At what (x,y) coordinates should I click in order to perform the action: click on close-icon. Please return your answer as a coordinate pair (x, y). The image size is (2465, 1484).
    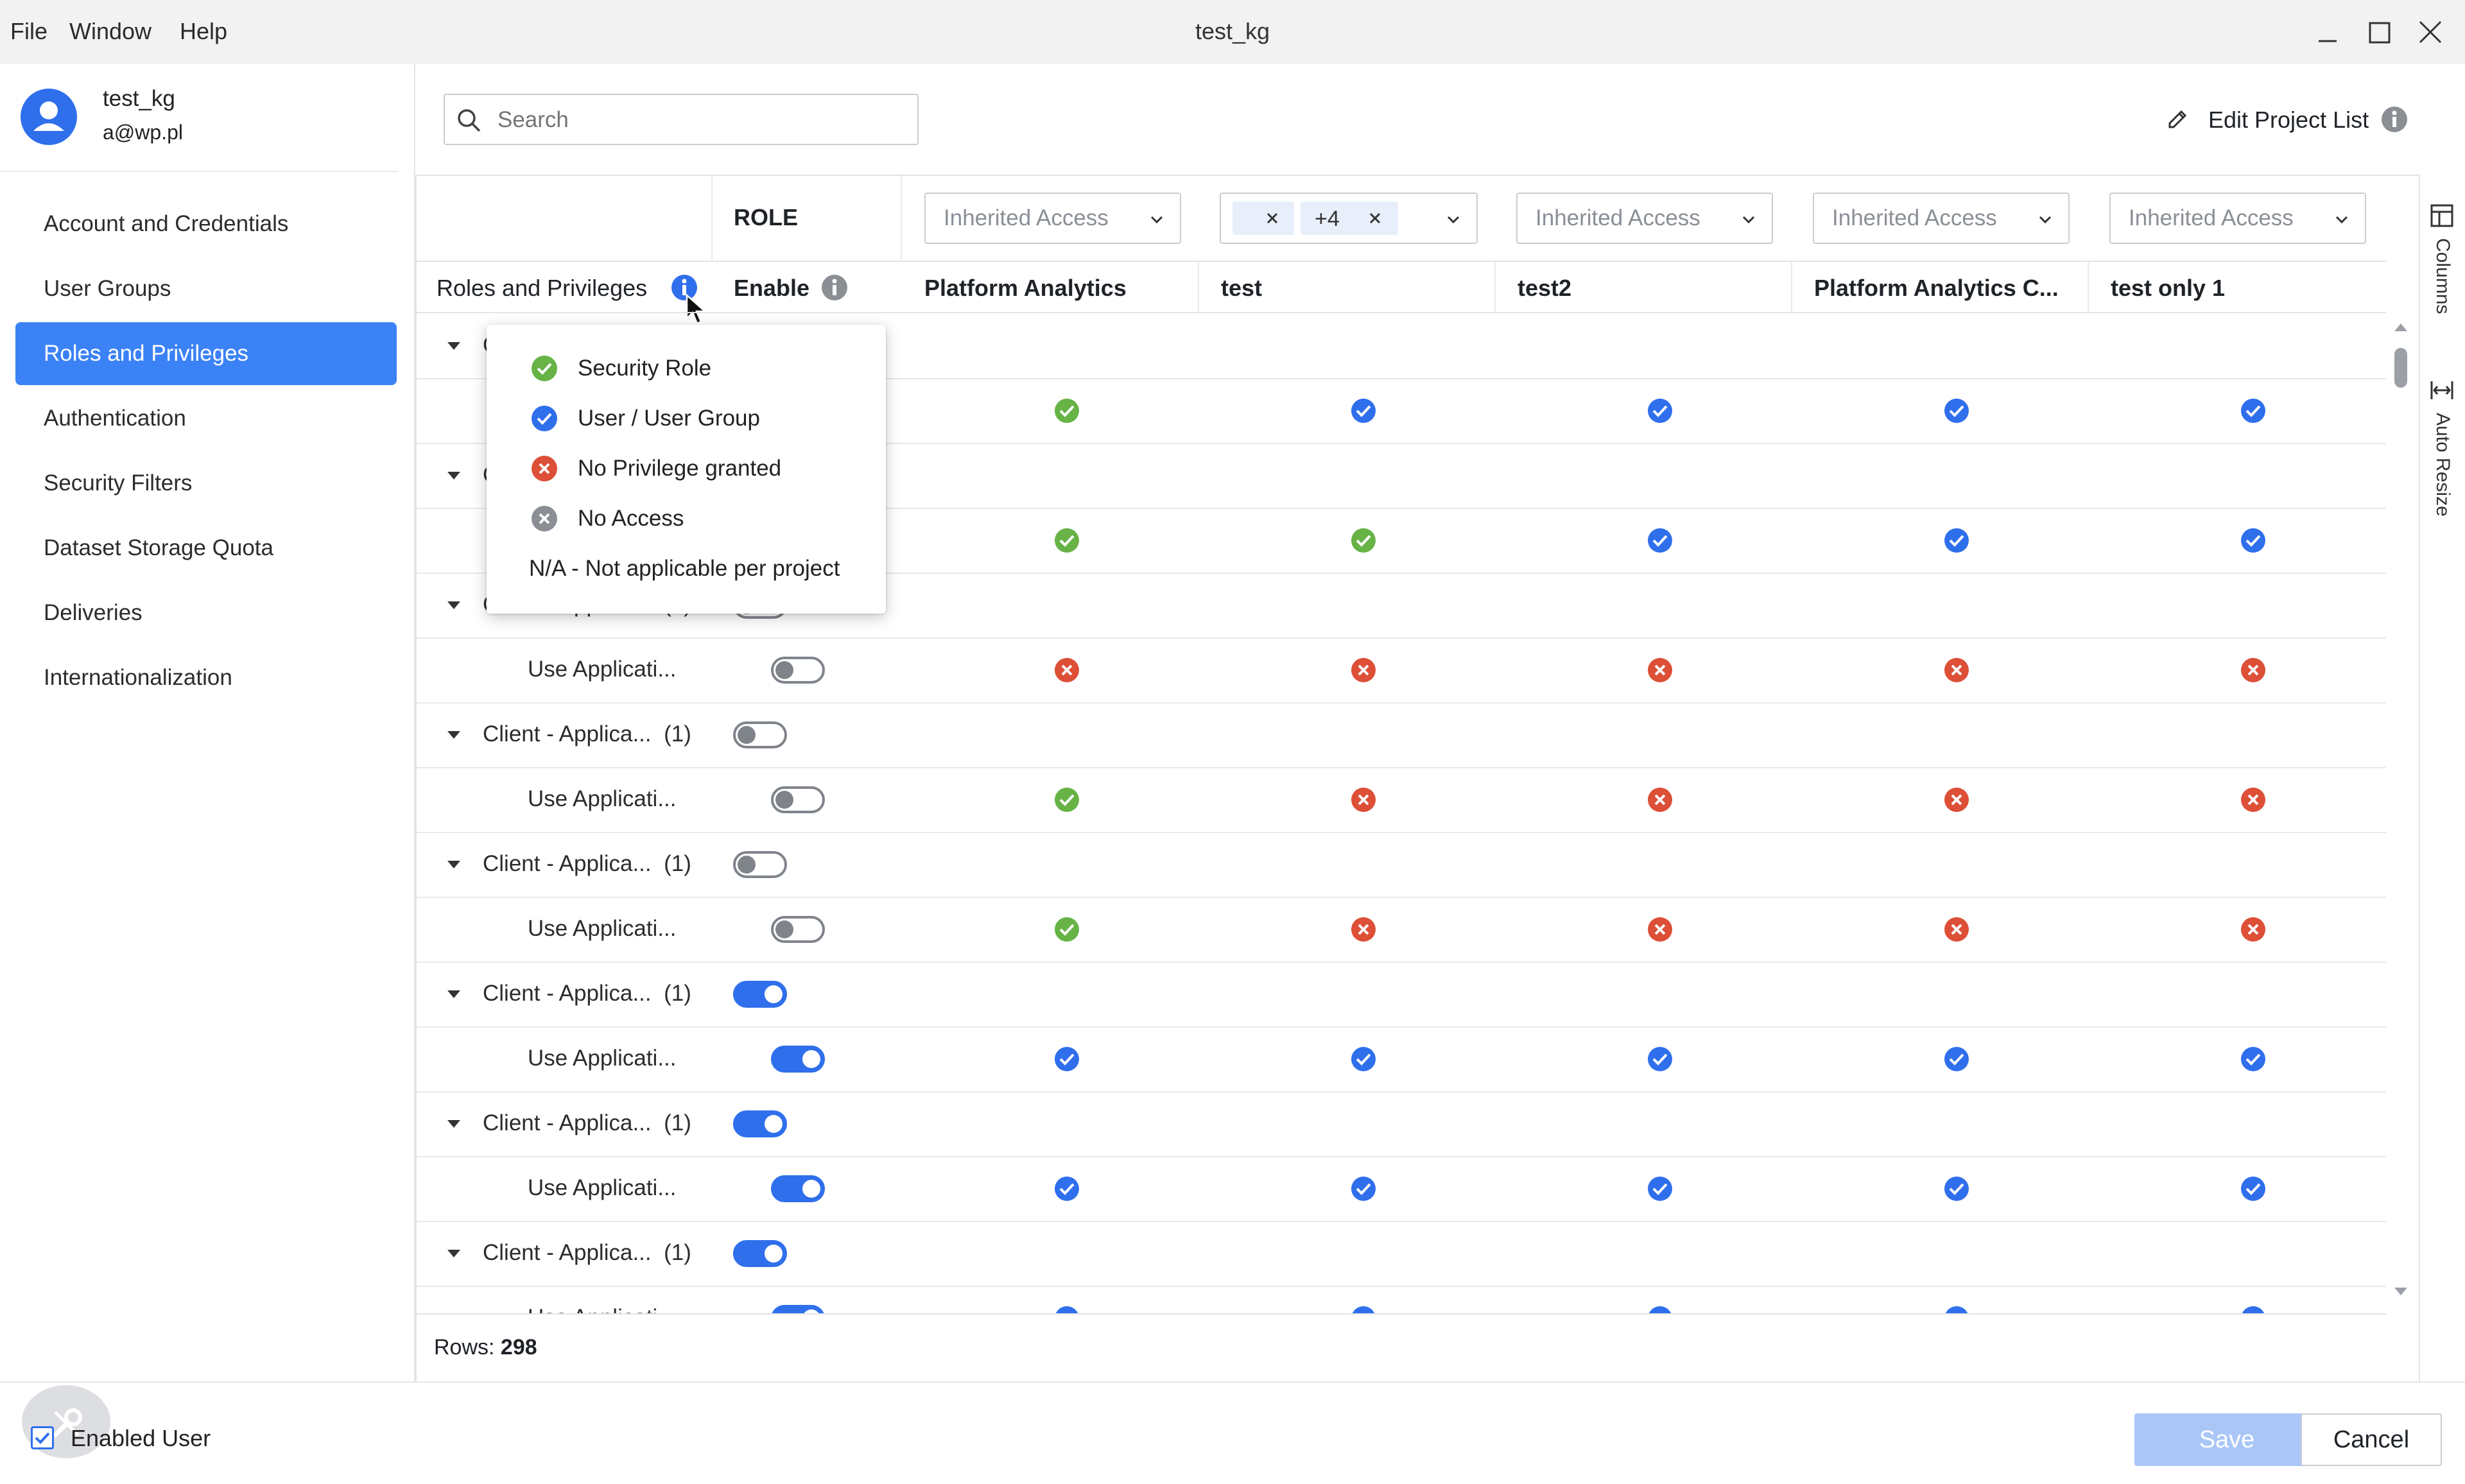
    Looking at the image, I should click on (1375, 218).